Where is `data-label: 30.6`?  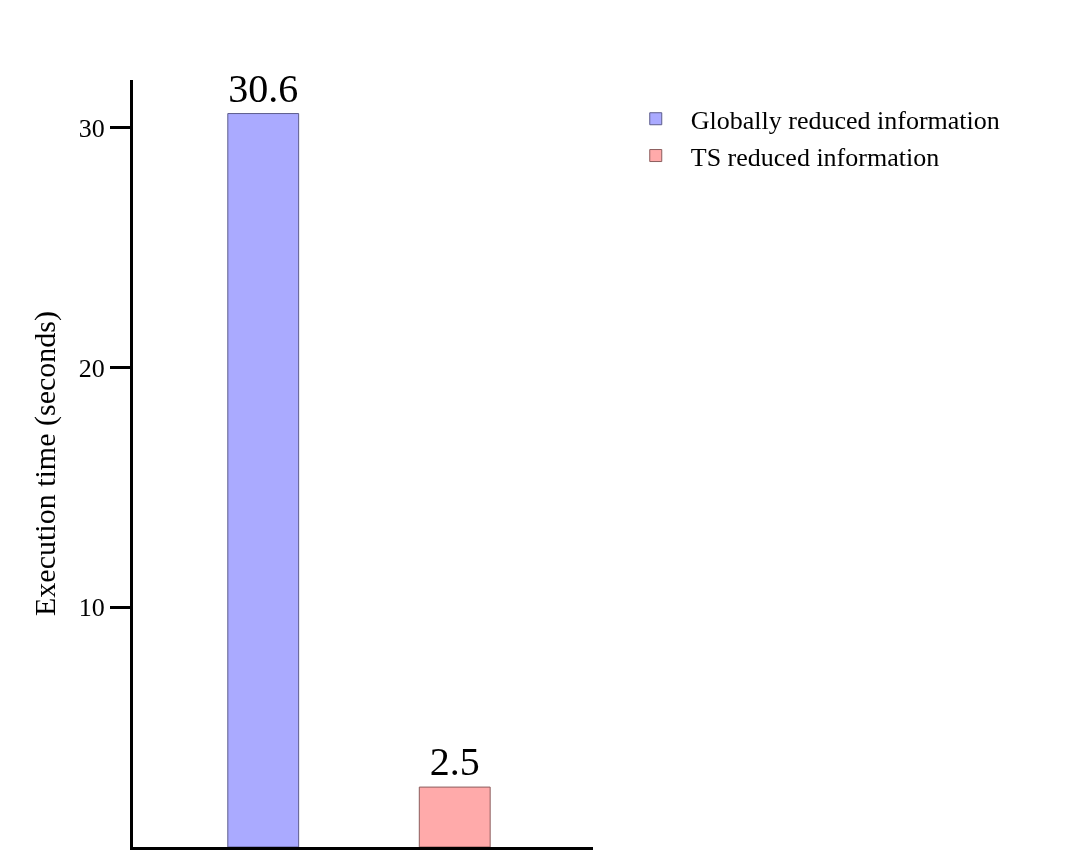
data-label: 30.6 is located at coordinates (263, 88).